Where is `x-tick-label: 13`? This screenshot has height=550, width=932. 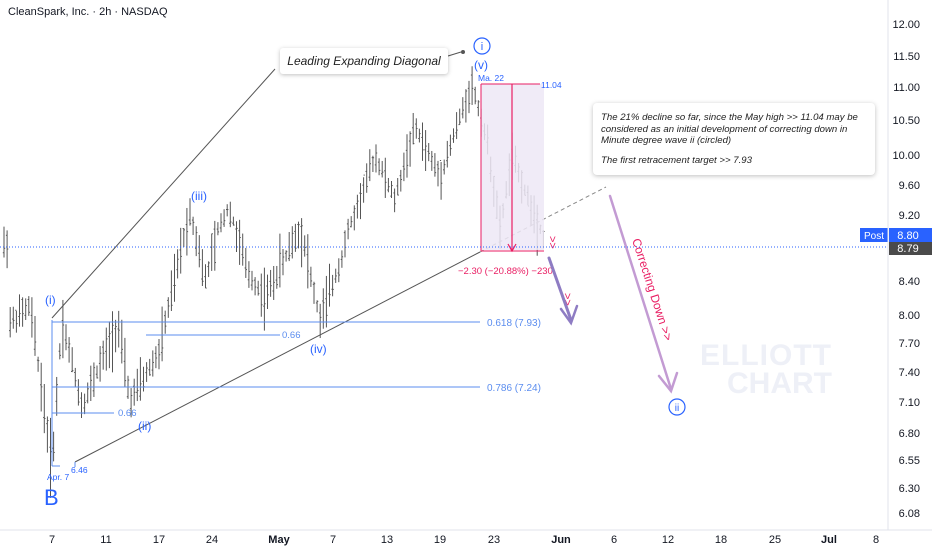
x-tick-label: 13 is located at coordinates (387, 540).